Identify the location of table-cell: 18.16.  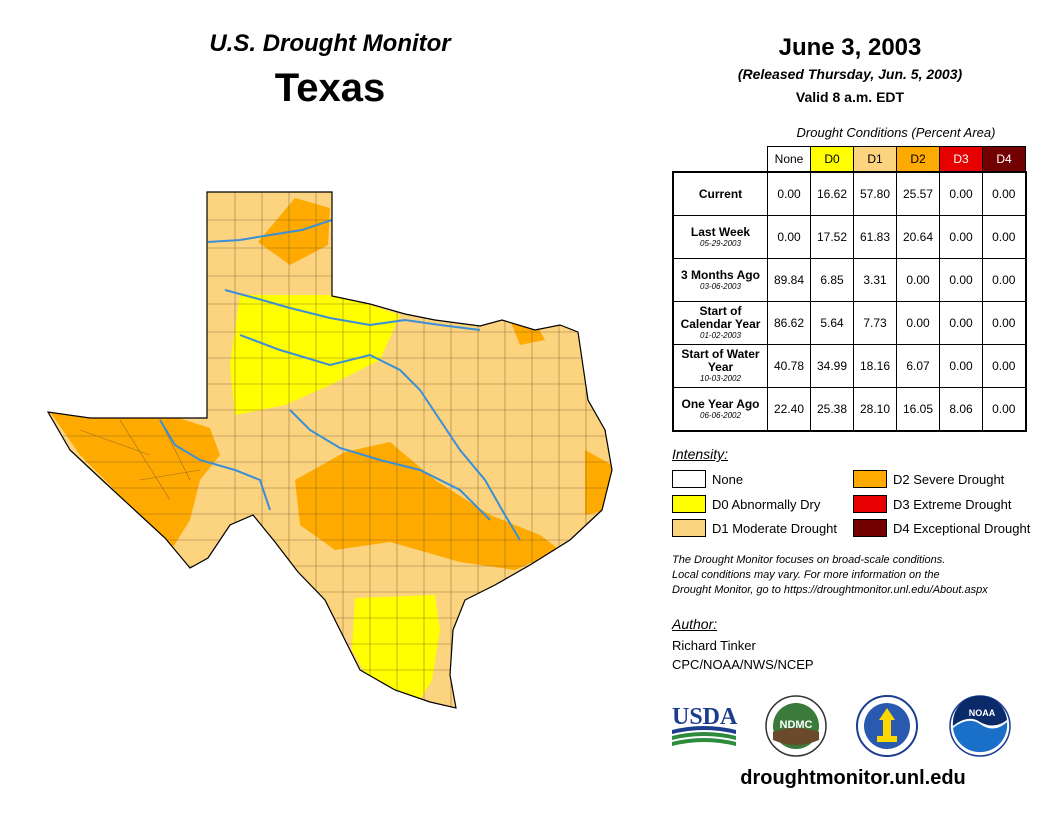
(875, 366).